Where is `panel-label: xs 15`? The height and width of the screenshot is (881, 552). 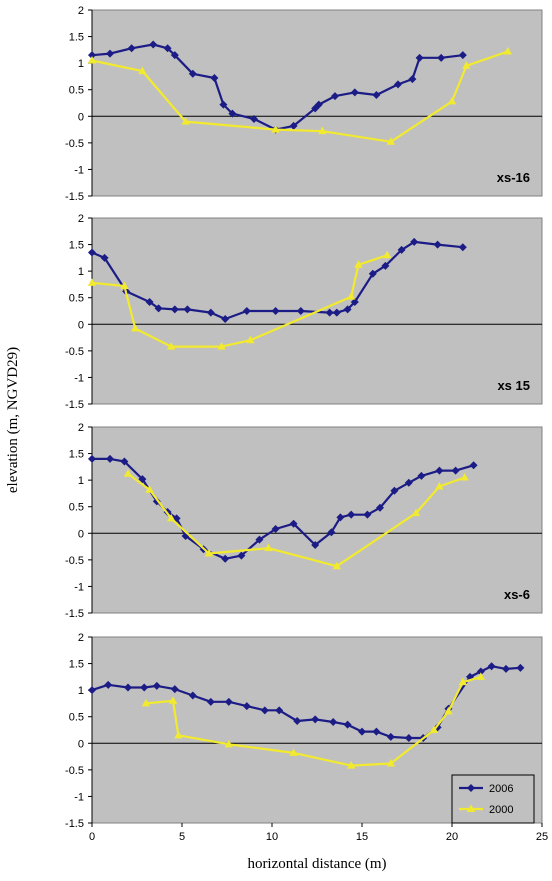
panel-label: xs 15 is located at coordinates (513, 385).